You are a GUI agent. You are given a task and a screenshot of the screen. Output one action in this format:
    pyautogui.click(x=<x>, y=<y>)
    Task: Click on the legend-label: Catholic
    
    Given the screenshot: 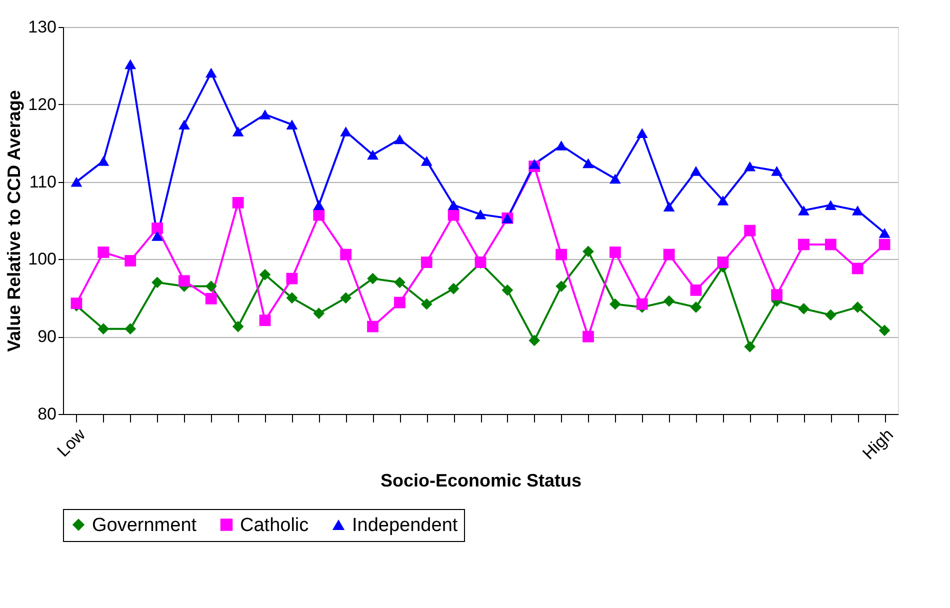 What is the action you would take?
    pyautogui.click(x=274, y=525)
    